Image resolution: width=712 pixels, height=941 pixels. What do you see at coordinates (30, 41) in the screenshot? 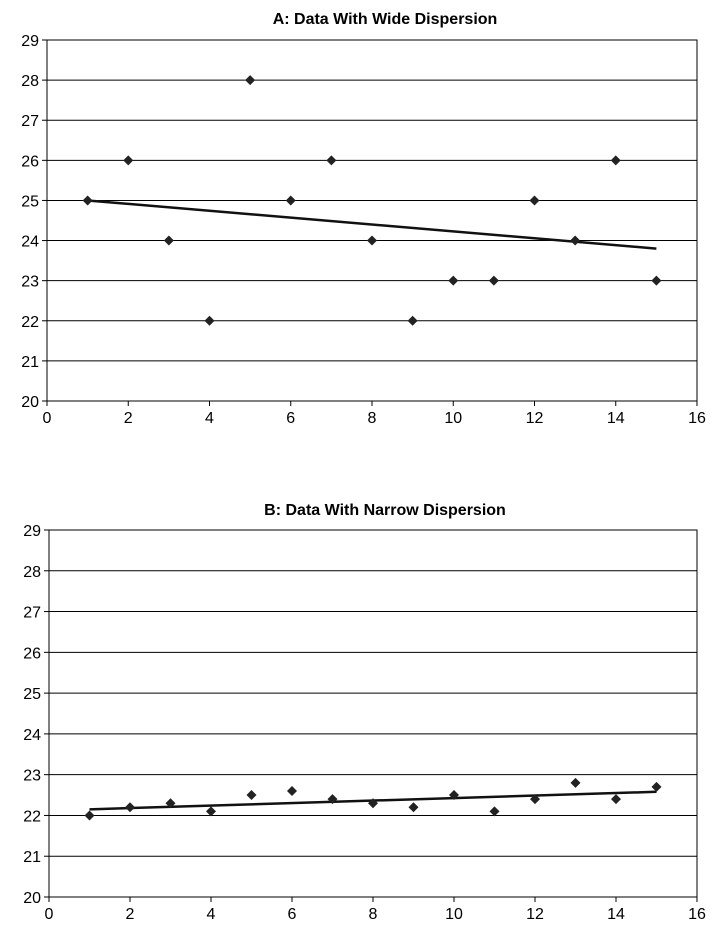
I see `chart-a-ytick-label: 29` at bounding box center [30, 41].